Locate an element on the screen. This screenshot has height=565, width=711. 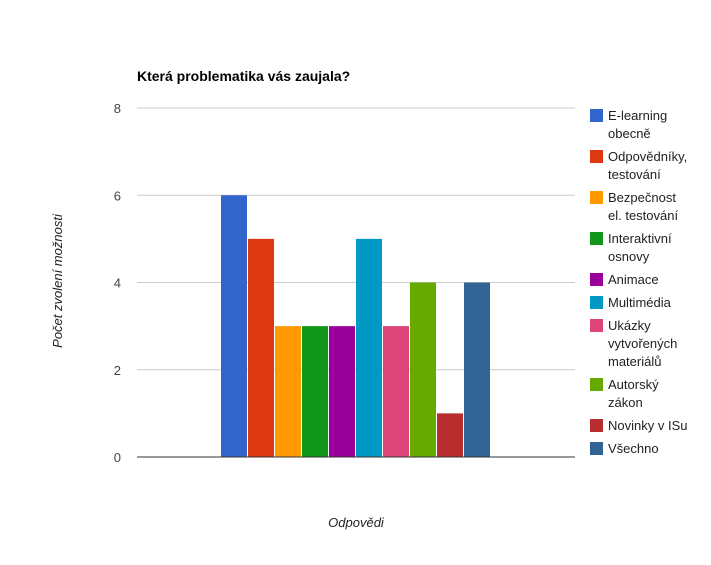
chart-title: Která problematika vás zaujala? is located at coordinates (243, 76).